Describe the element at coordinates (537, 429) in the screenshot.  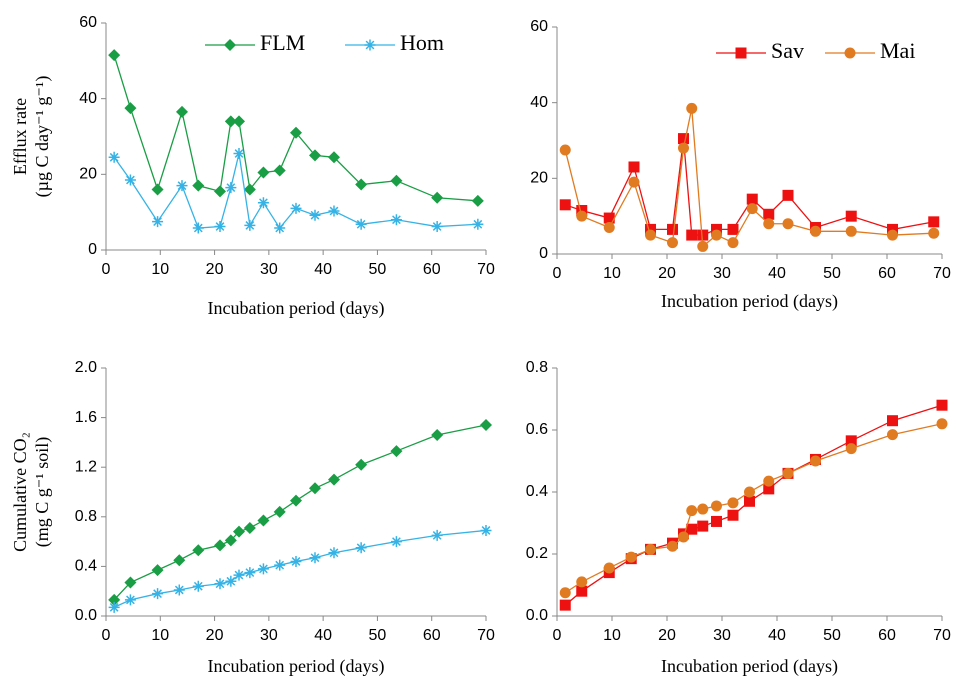
I see `y-tick-label: 0.6` at that location.